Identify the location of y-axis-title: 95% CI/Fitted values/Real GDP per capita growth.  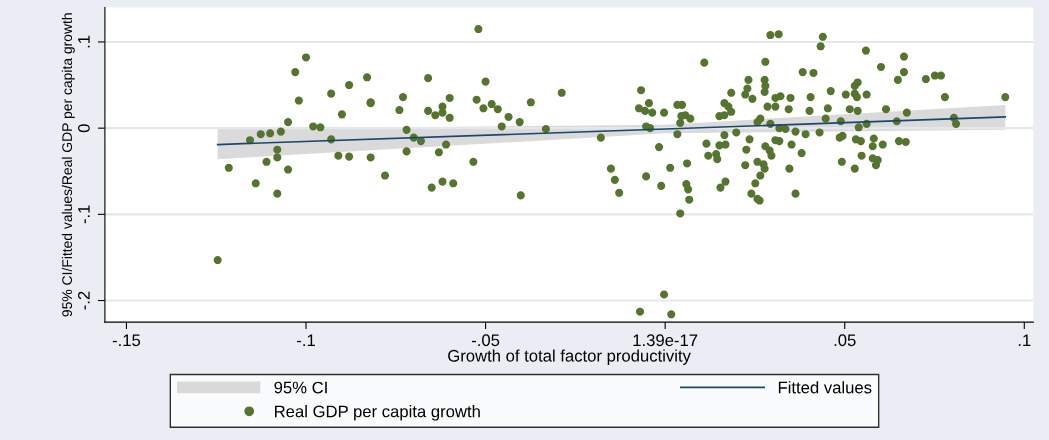
(68, 165).